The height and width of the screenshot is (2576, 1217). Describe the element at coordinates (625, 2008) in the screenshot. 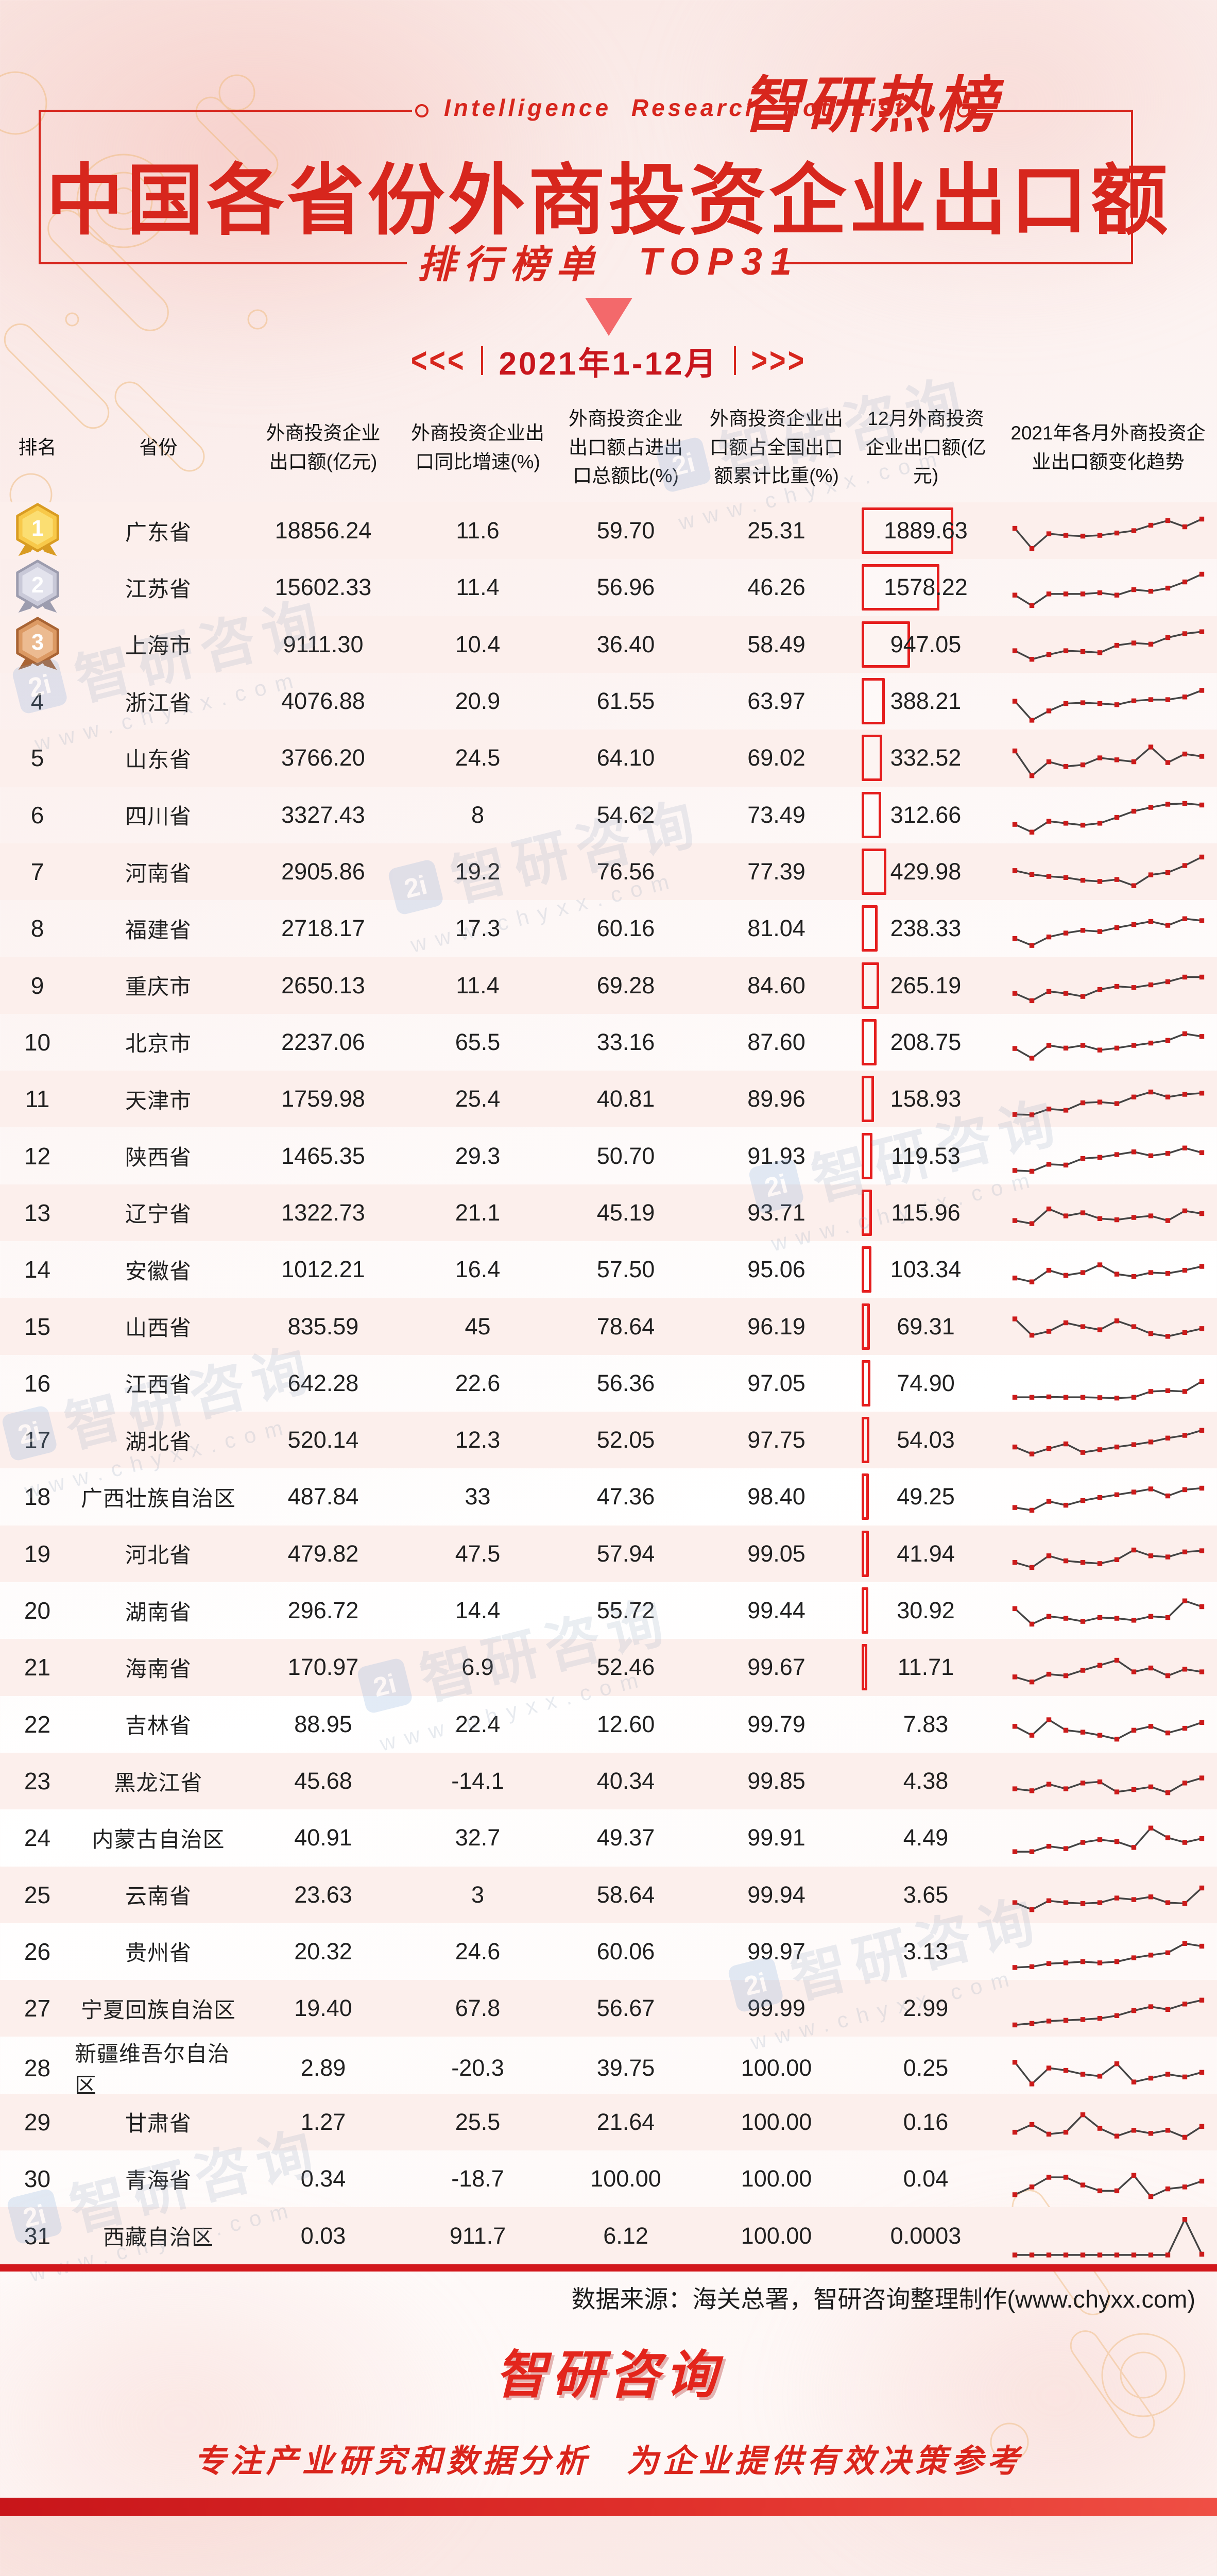

I see `share-trade-cell: 56.67` at that location.